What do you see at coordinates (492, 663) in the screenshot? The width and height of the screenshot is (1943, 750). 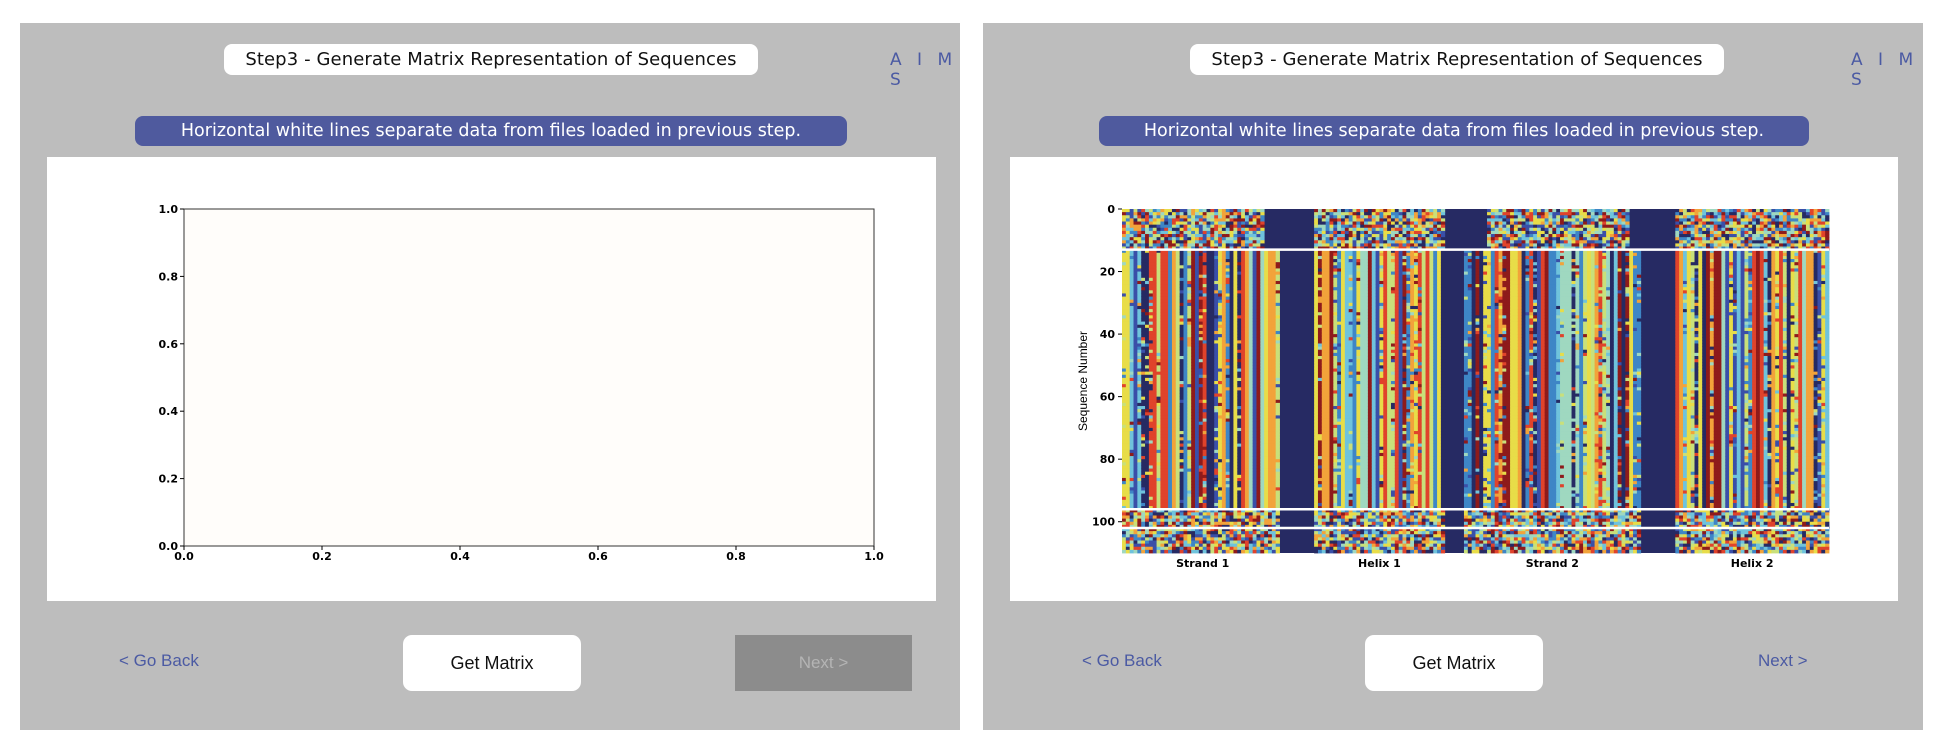 I see `get-matrix-button: Get Matrix` at bounding box center [492, 663].